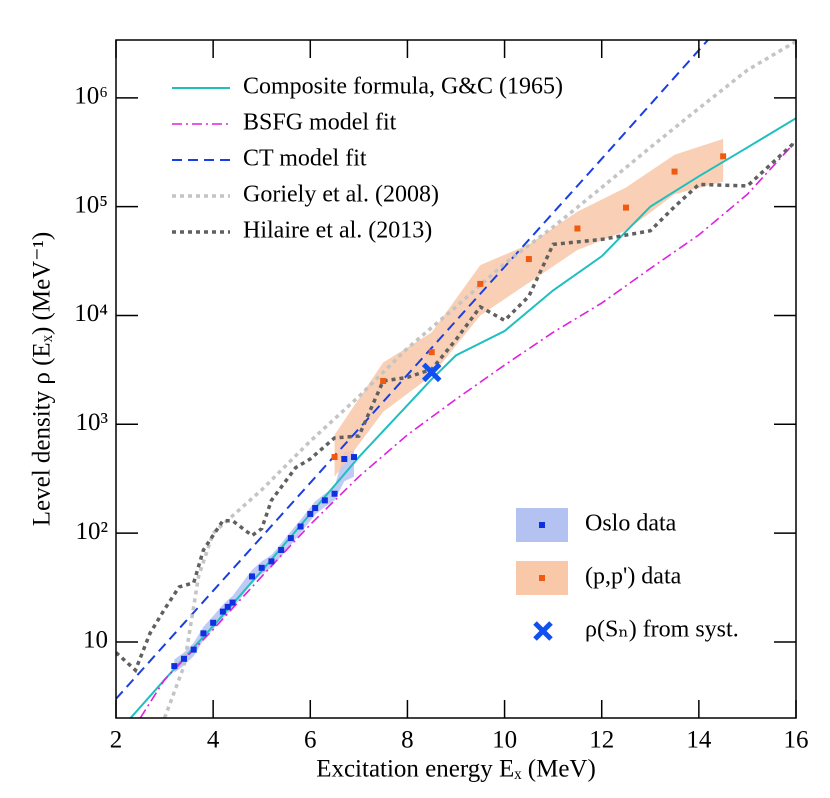 This screenshot has height=798, width=830. I want to click on y-tick-label: 10⁵, so click(91, 204).